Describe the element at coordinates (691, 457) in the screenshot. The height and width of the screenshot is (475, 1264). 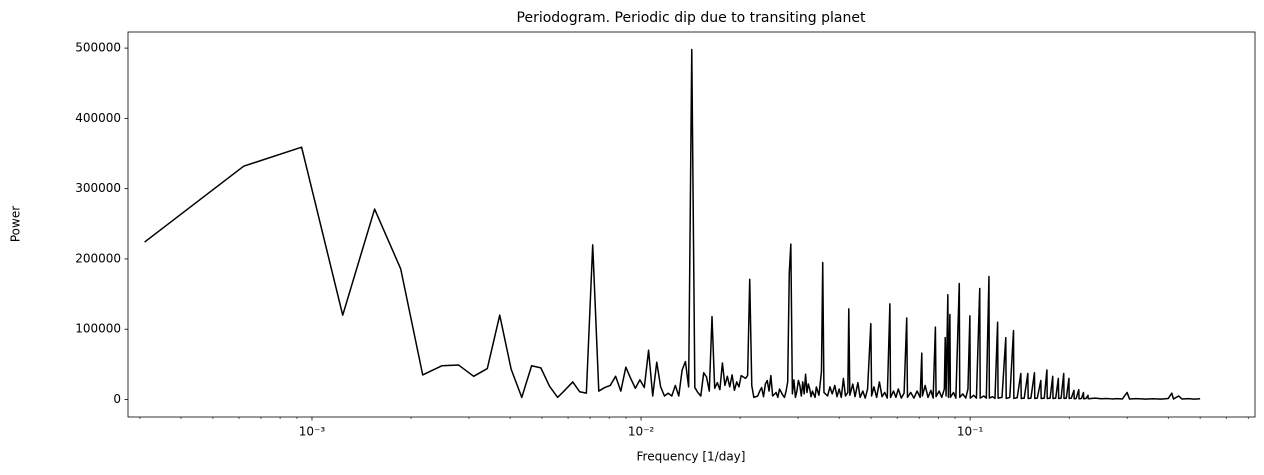
I see `x-axis-label: Frequency [1/day]` at that location.